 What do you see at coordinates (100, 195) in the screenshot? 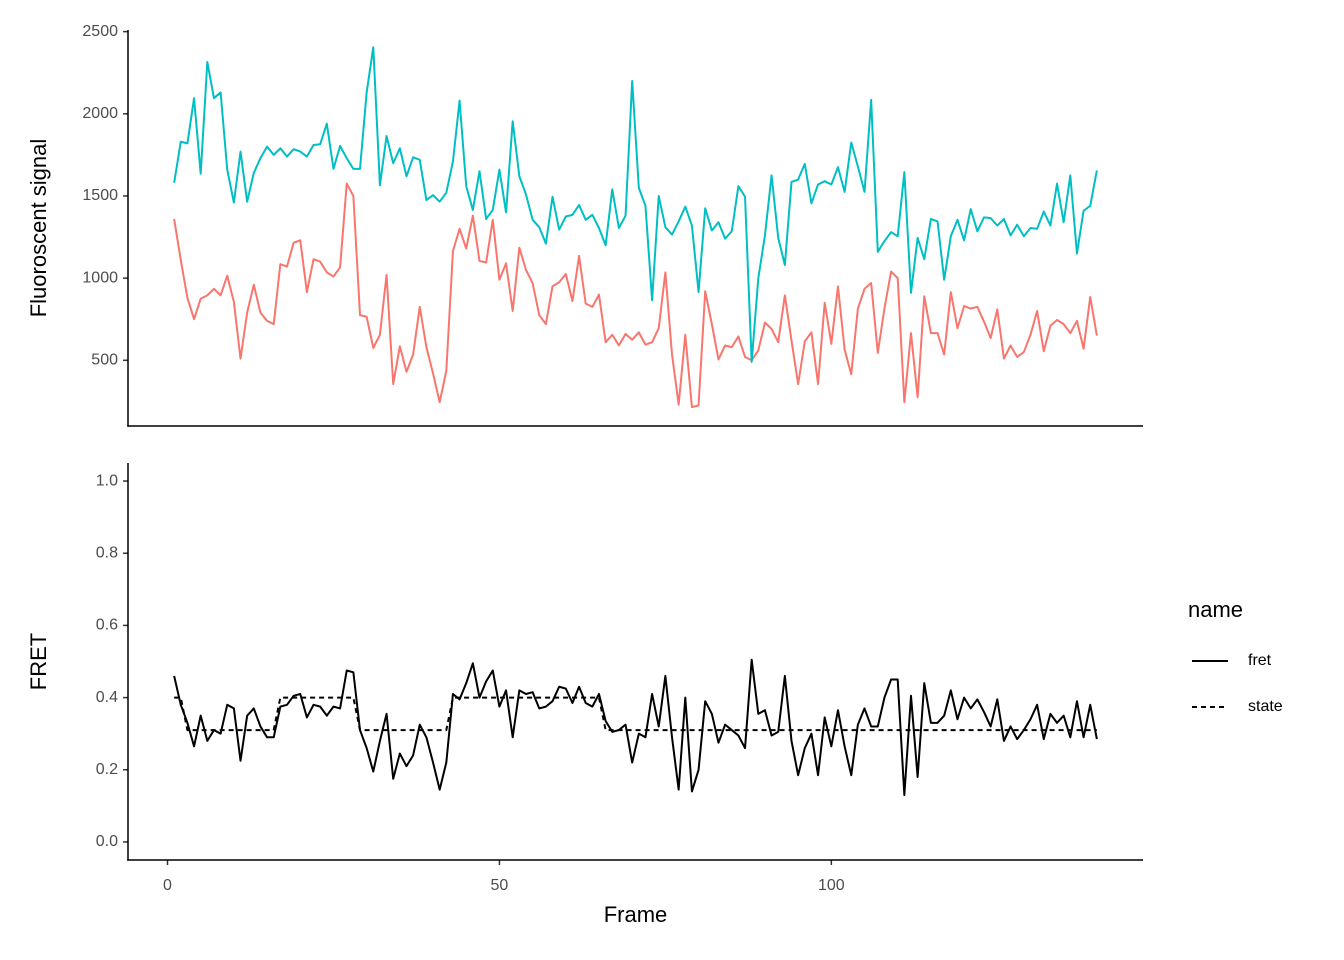
I see `y-tick-label: 1500` at bounding box center [100, 195].